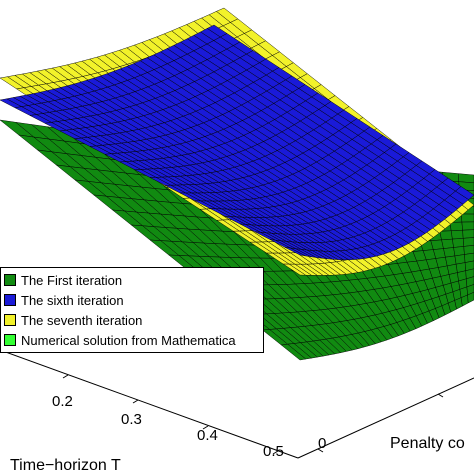  I want to click on legend-item-seventh-iteration: The seventh iteration, so click(71, 320).